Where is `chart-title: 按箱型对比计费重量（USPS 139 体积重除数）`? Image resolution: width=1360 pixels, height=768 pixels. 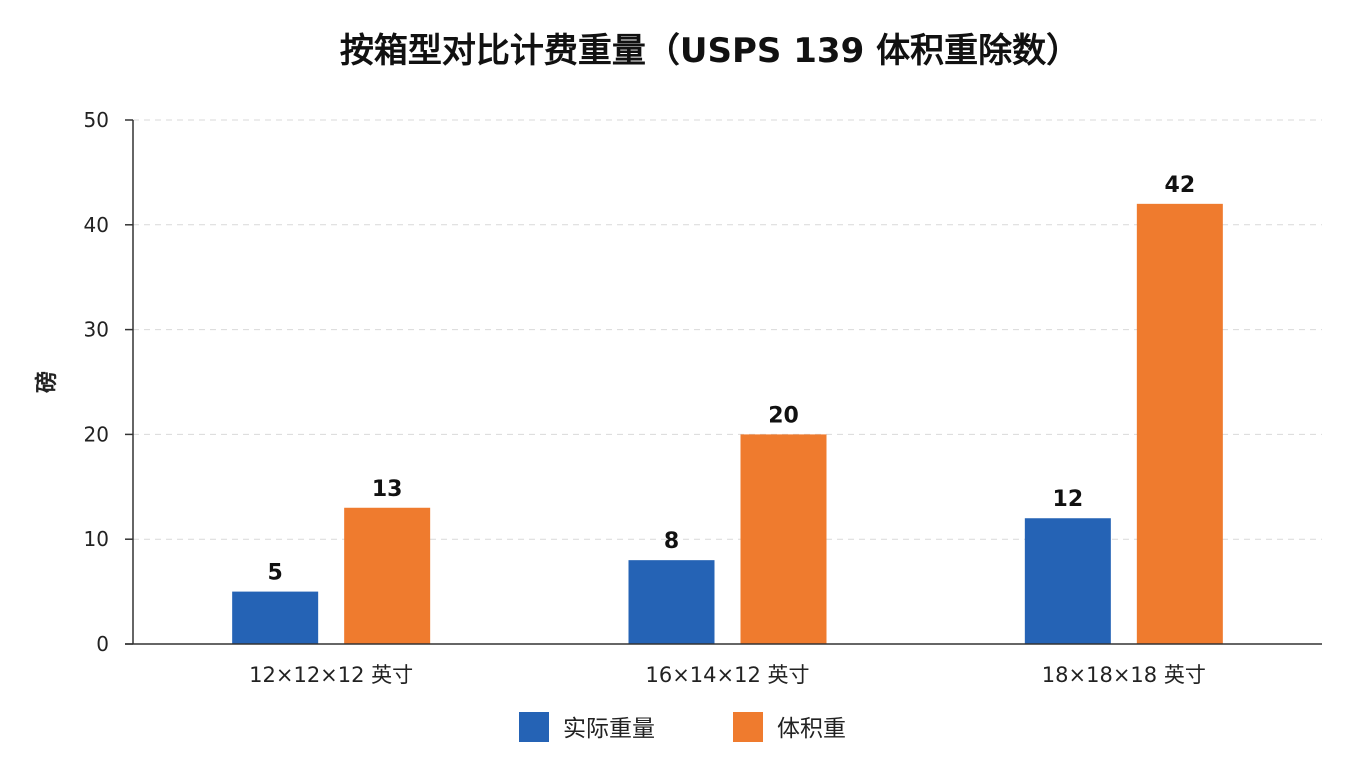
chart-title: 按箱型对比计费重量（USPS 139 体积重除数） is located at coordinates (710, 51).